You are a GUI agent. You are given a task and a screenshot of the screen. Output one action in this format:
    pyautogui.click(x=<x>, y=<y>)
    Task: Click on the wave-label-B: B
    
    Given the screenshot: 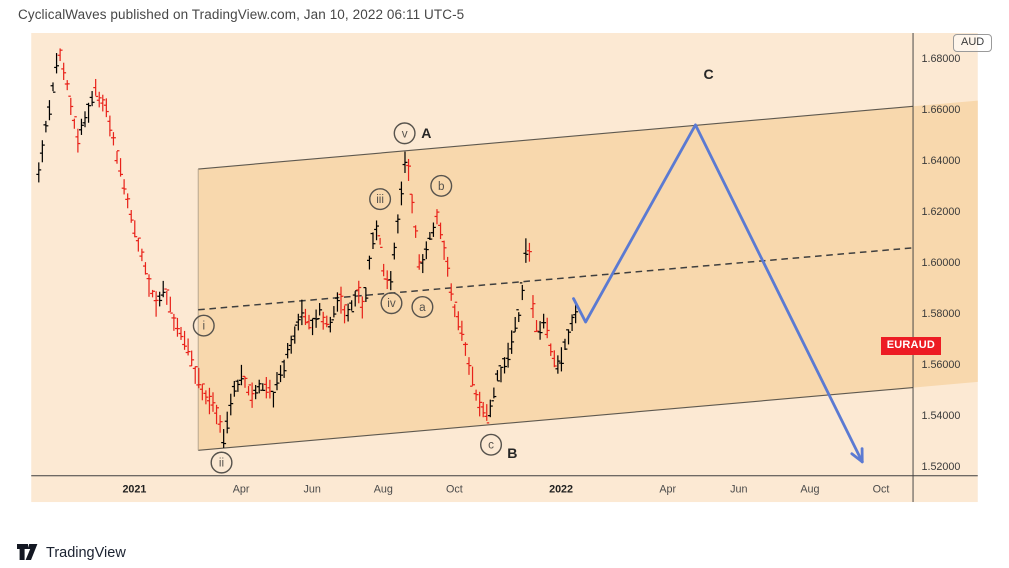 What is the action you would take?
    pyautogui.click(x=512, y=453)
    